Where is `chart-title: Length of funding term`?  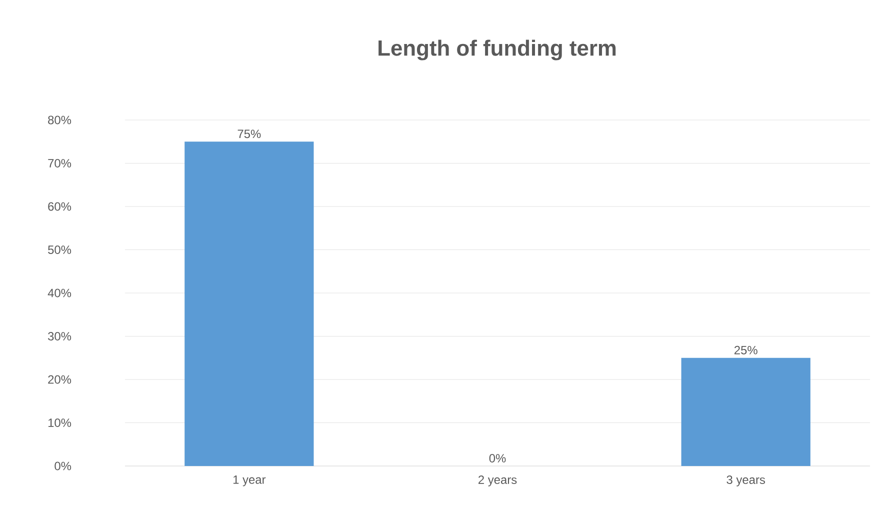
chart-title: Length of funding term is located at coordinates (497, 50).